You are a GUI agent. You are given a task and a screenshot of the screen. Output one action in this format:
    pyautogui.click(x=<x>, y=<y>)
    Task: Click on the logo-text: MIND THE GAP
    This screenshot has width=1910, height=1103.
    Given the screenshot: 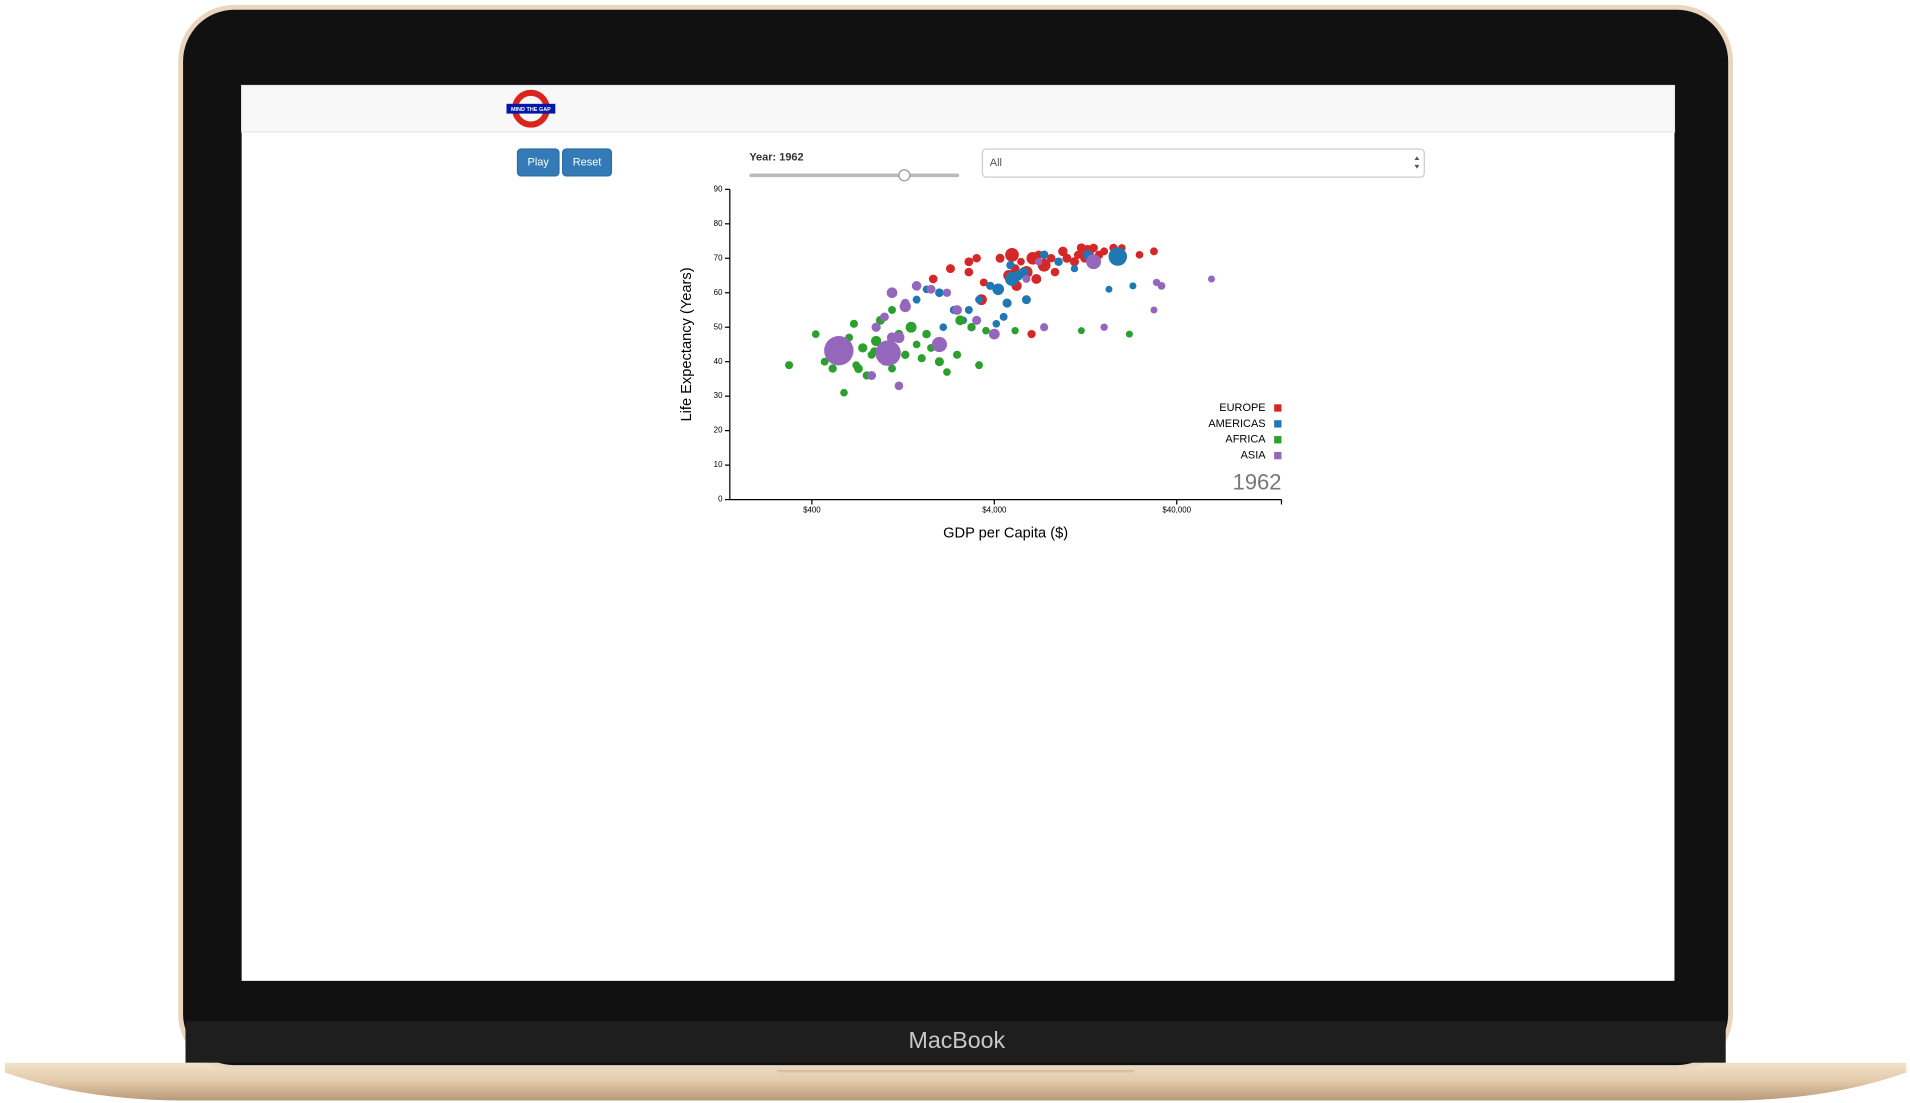 What is the action you would take?
    pyautogui.click(x=531, y=110)
    